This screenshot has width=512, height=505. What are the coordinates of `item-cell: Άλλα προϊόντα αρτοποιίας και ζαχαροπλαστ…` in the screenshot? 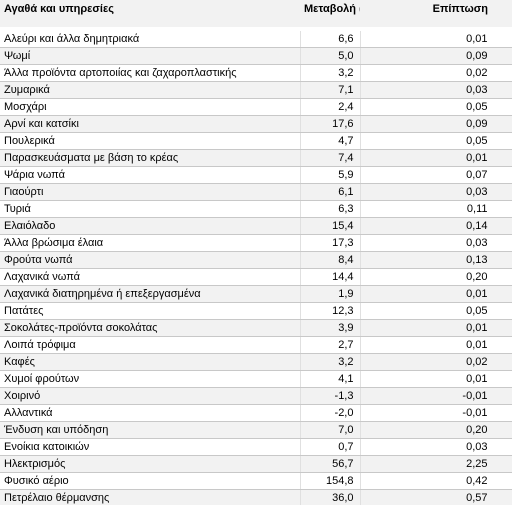 It's located at (150, 73).